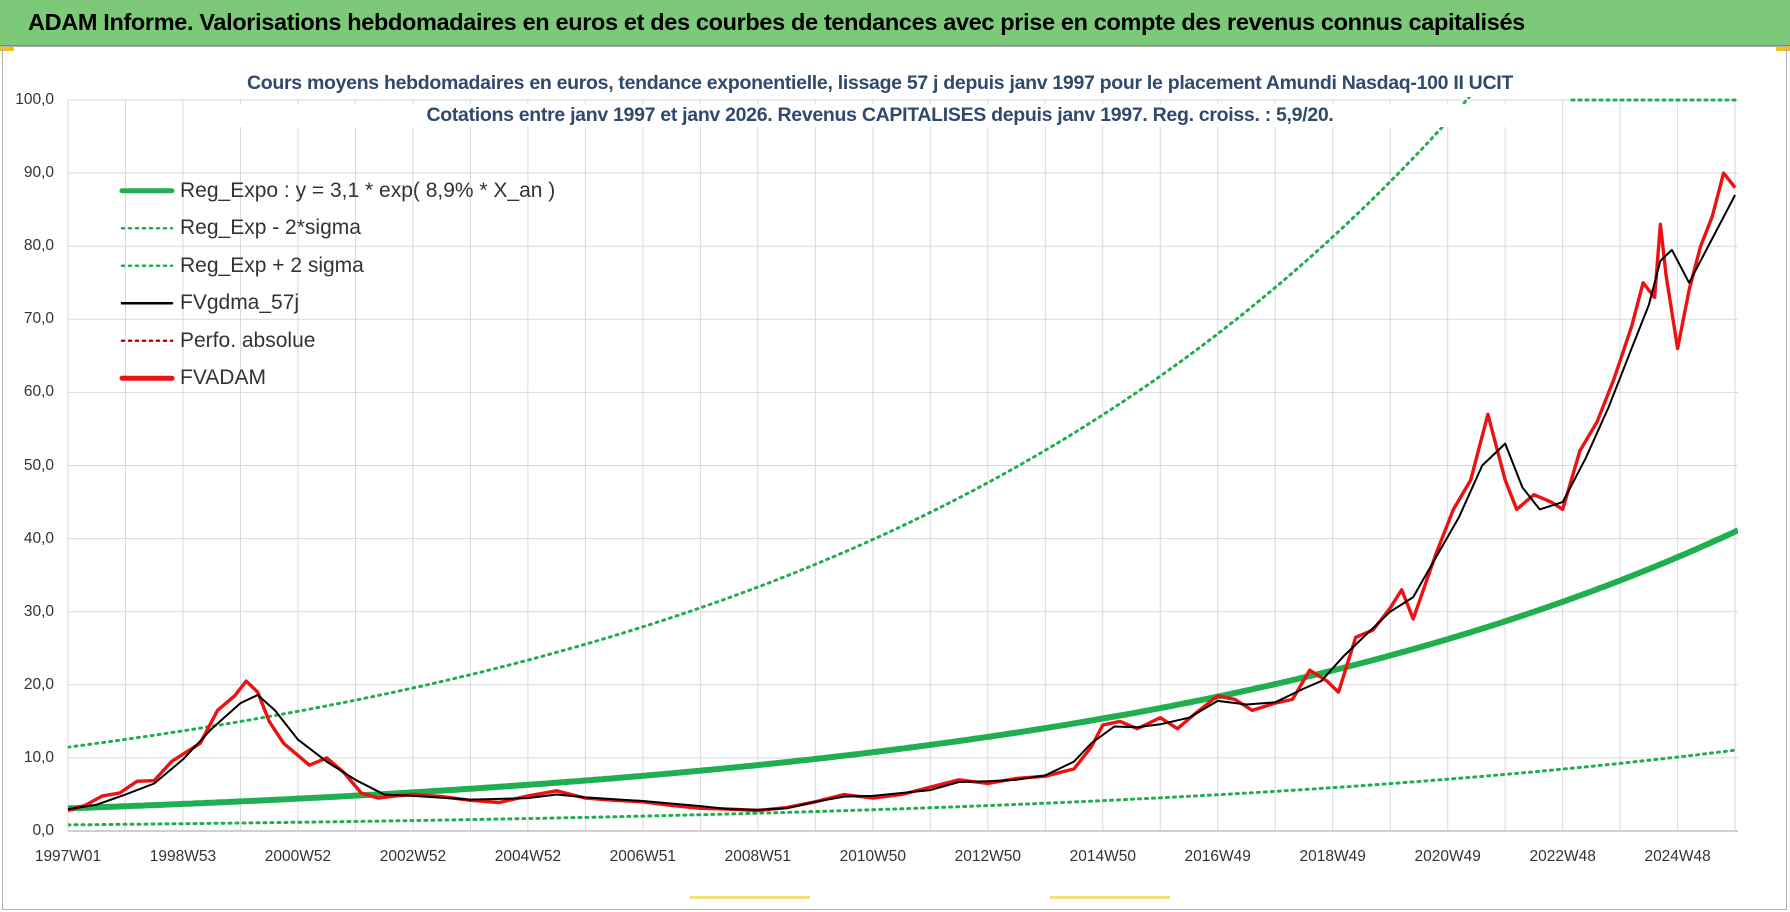  I want to click on x-tick-label: 2014W50, so click(1102, 856).